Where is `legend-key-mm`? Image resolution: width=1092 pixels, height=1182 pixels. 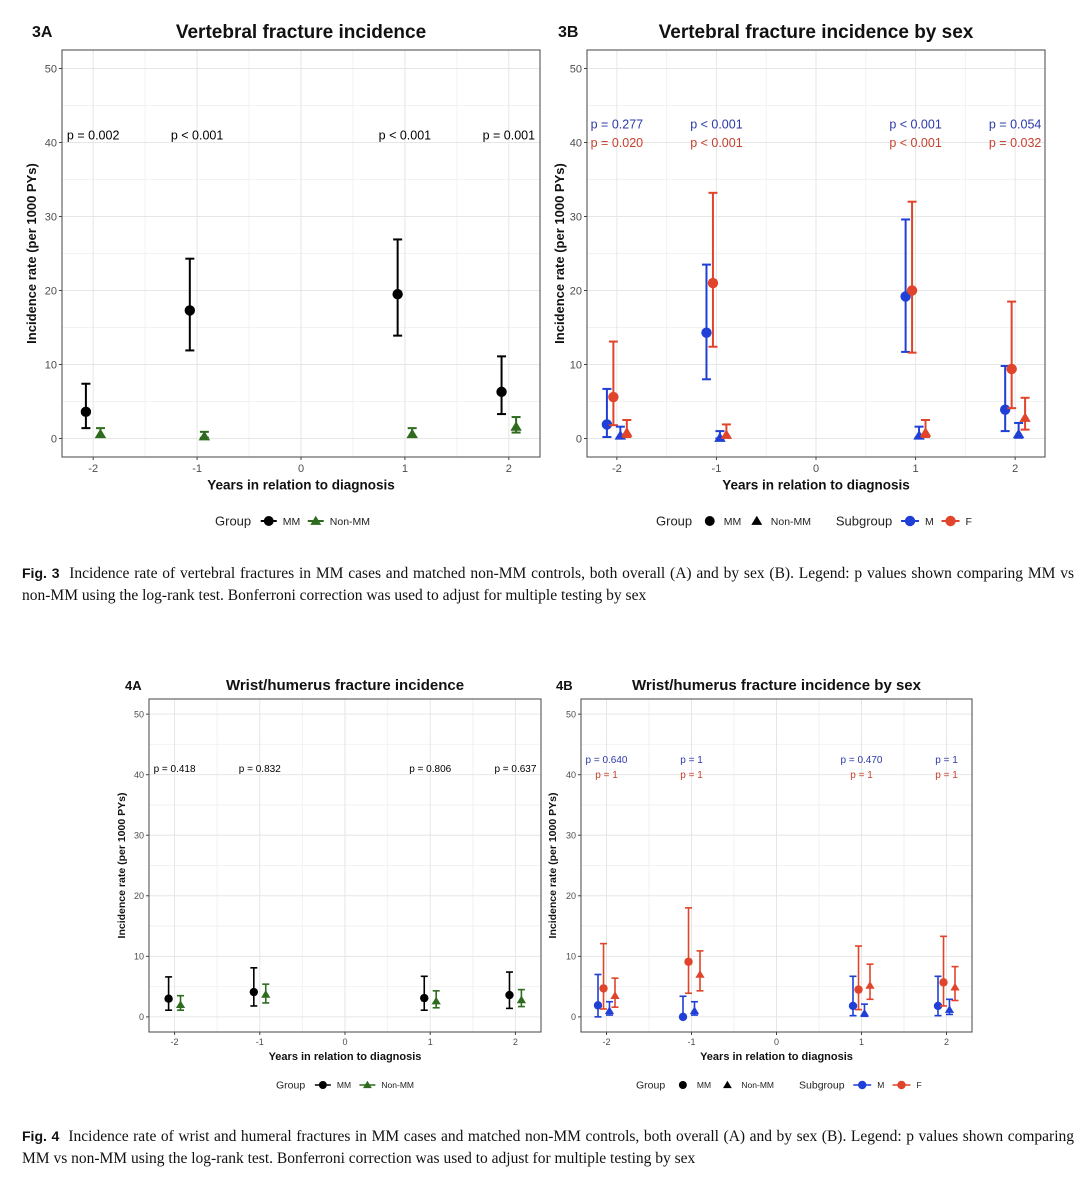 legend-key-mm is located at coordinates (268, 521).